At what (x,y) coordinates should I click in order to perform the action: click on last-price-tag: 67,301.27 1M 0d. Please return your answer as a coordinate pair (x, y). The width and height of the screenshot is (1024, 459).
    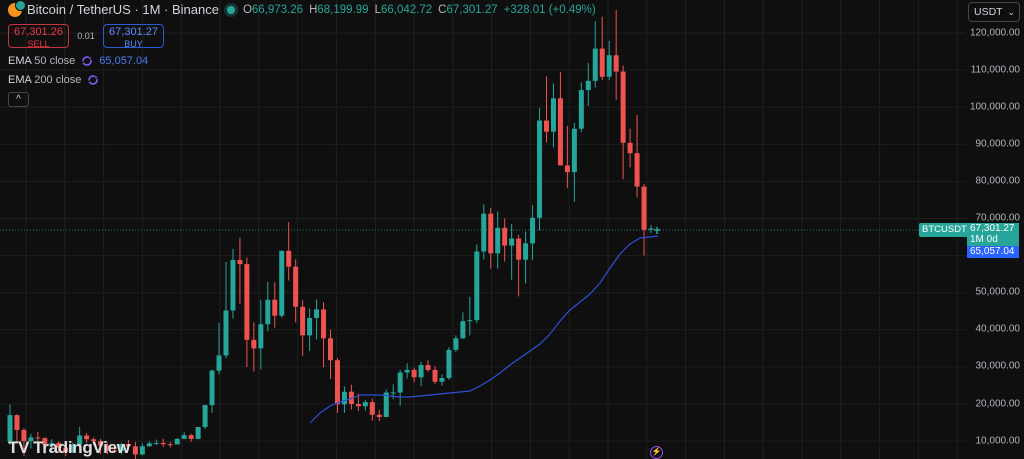
    Looking at the image, I should click on (993, 234).